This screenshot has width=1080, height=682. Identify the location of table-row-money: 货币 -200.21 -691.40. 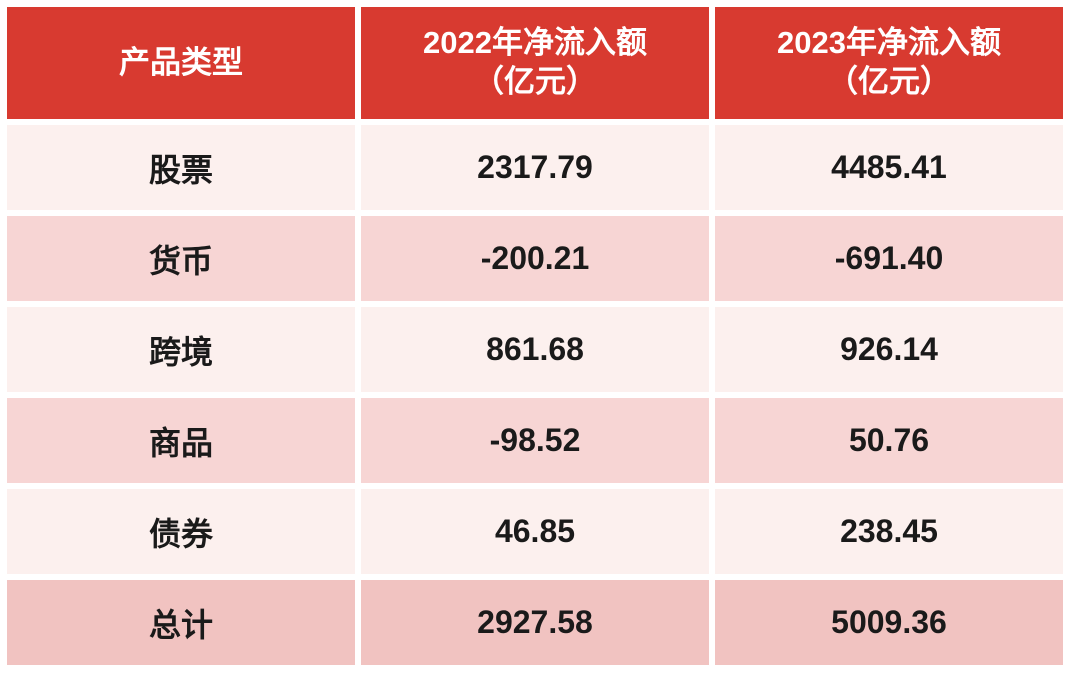
(535, 258).